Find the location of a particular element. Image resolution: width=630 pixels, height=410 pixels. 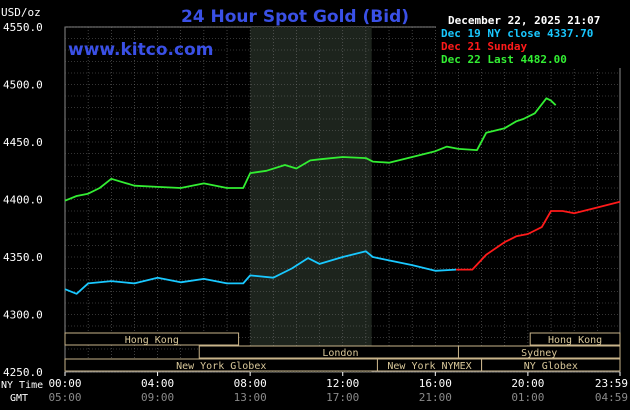

legend-item-ny-close: Dec 19 NY close 4337.70 is located at coordinates (517, 33).